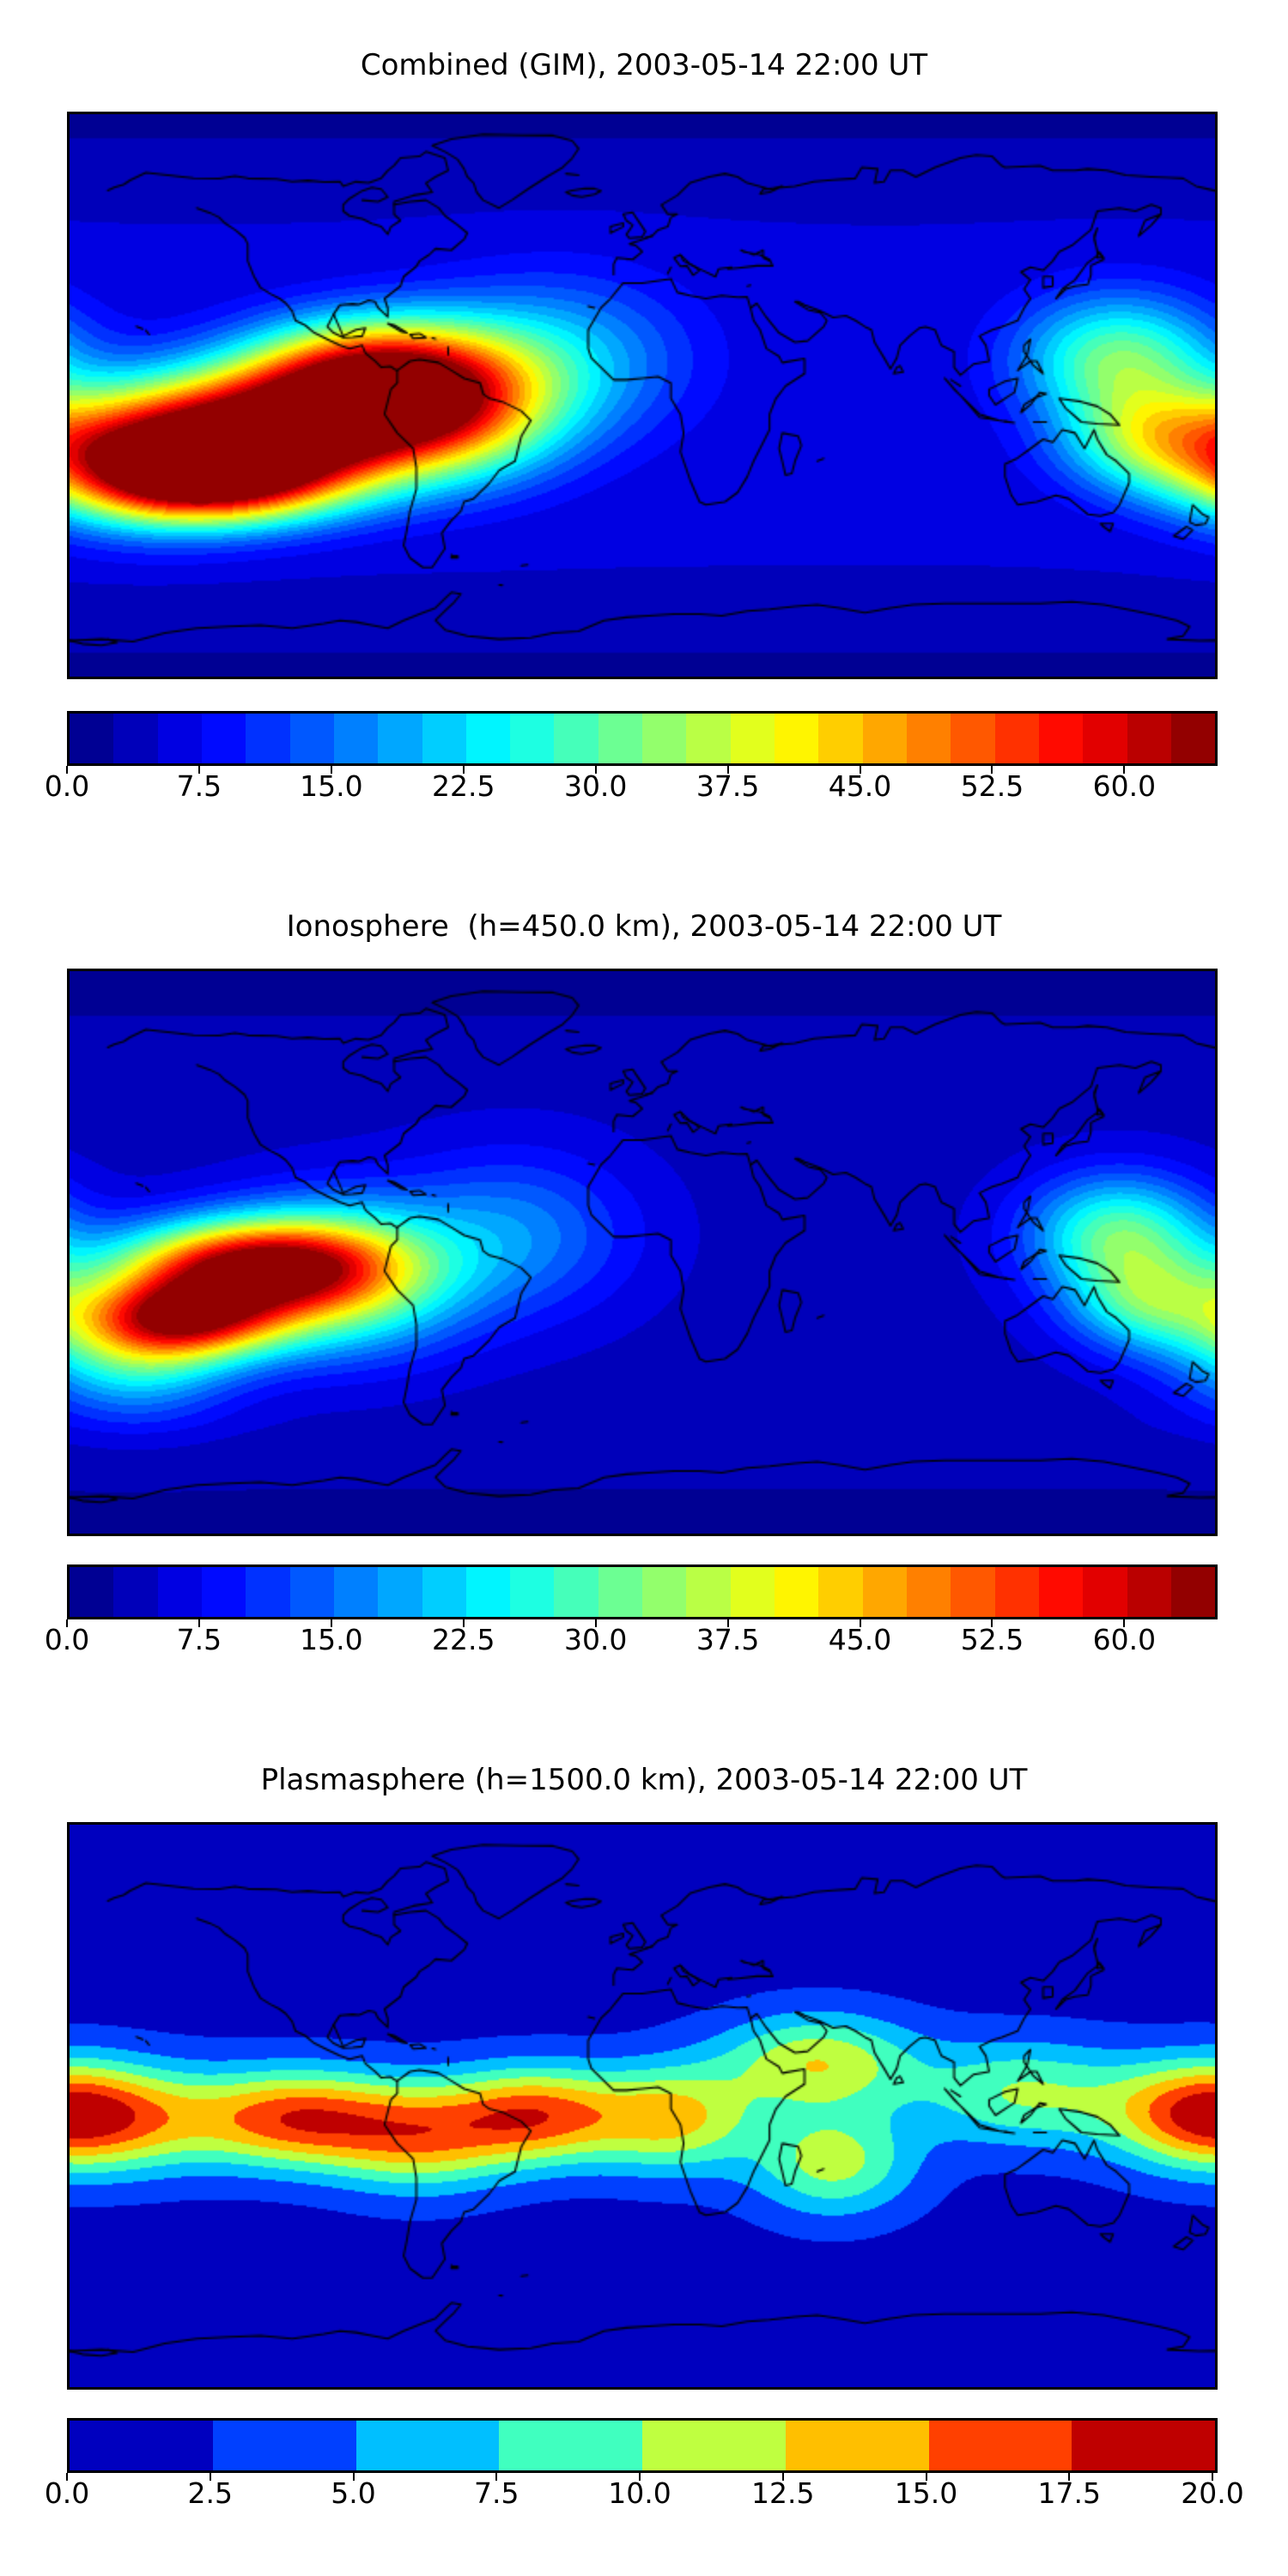 The image size is (1288, 2576). Describe the element at coordinates (630, 1641) in the screenshot. I see `colorbar-ticks-ionosphere: 0.0 7.5 15.0 22.5 30.0 37.5 45.0 52.5 60.0` at that location.